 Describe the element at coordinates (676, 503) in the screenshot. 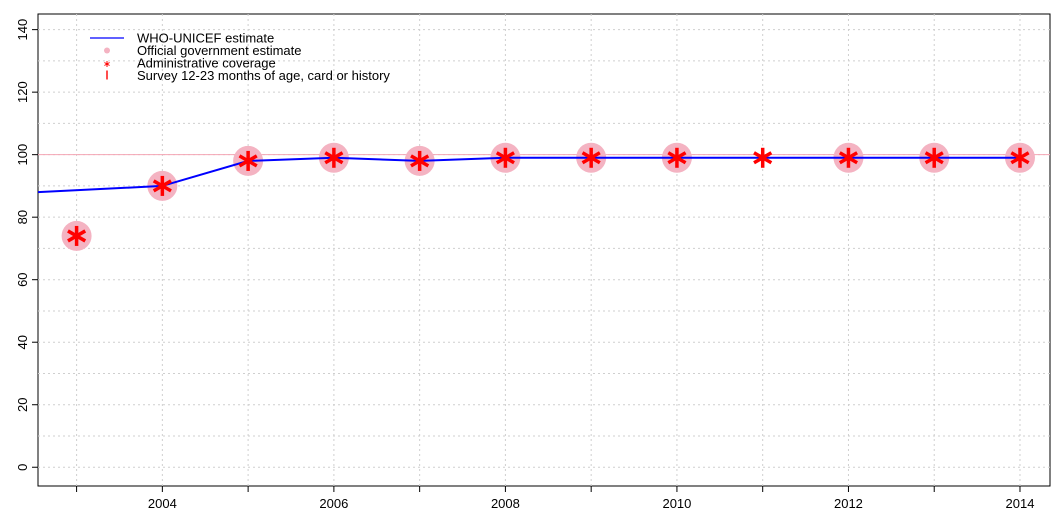

I see `x-tick-label: 2010` at that location.